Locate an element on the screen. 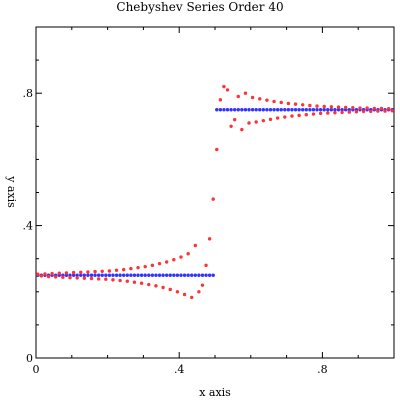  x-axis-label: x axis is located at coordinates (215, 392).